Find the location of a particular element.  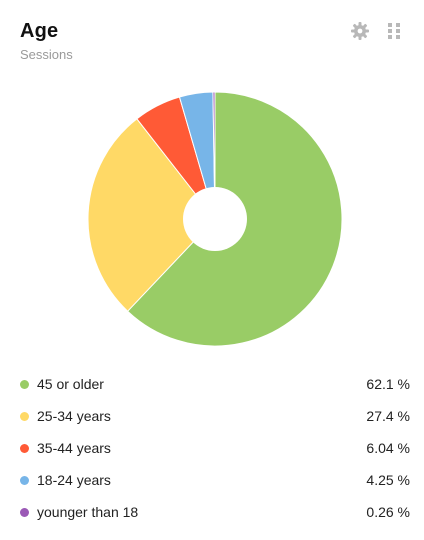

widget-subtitle: Sessions is located at coordinates (46, 54).